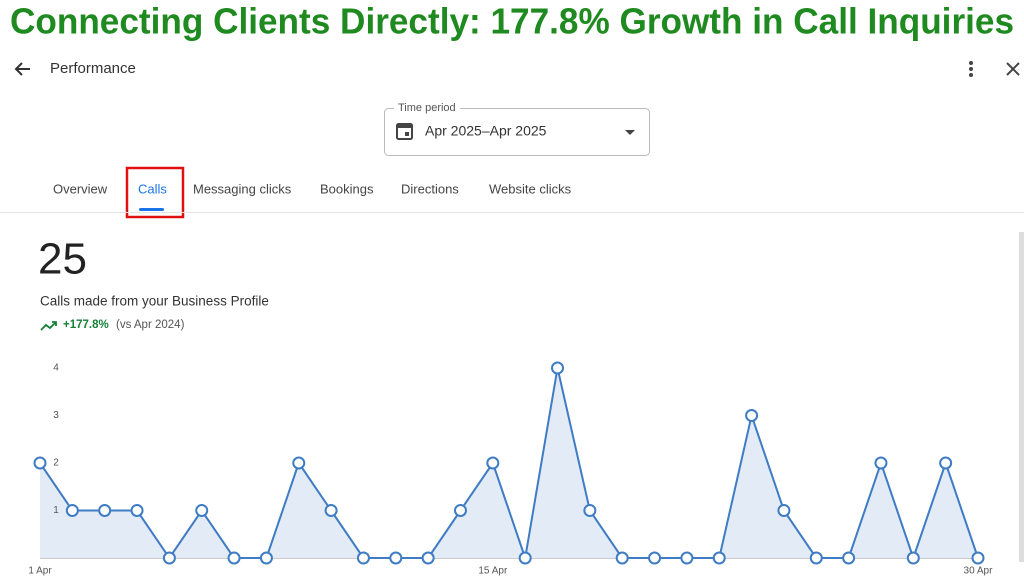  I want to click on tab: Messaging clicks, so click(242, 188).